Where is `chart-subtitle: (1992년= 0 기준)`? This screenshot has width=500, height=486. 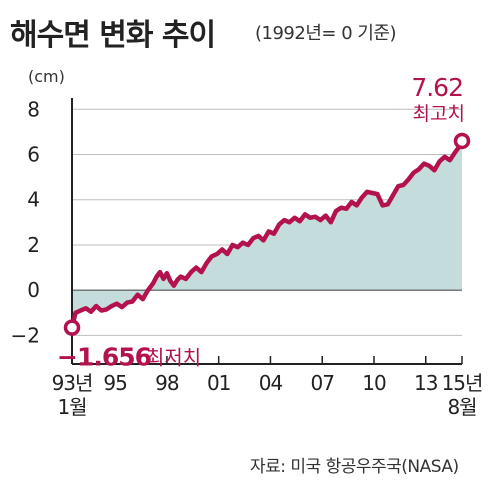 chart-subtitle: (1992년= 0 기준) is located at coordinates (326, 33).